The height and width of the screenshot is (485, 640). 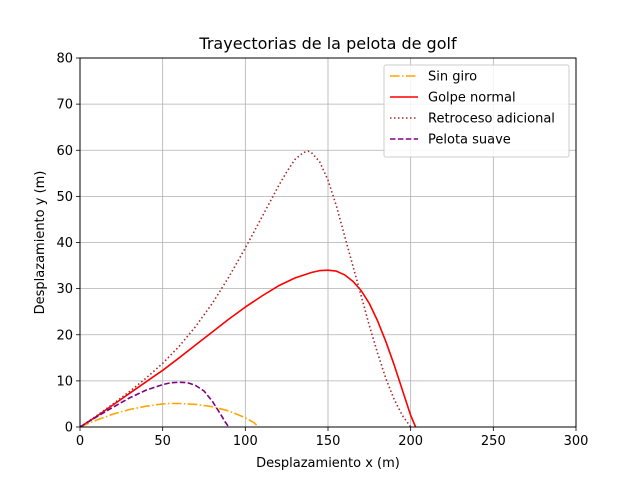 I want to click on y-tick-label: 80, so click(x=64, y=59).